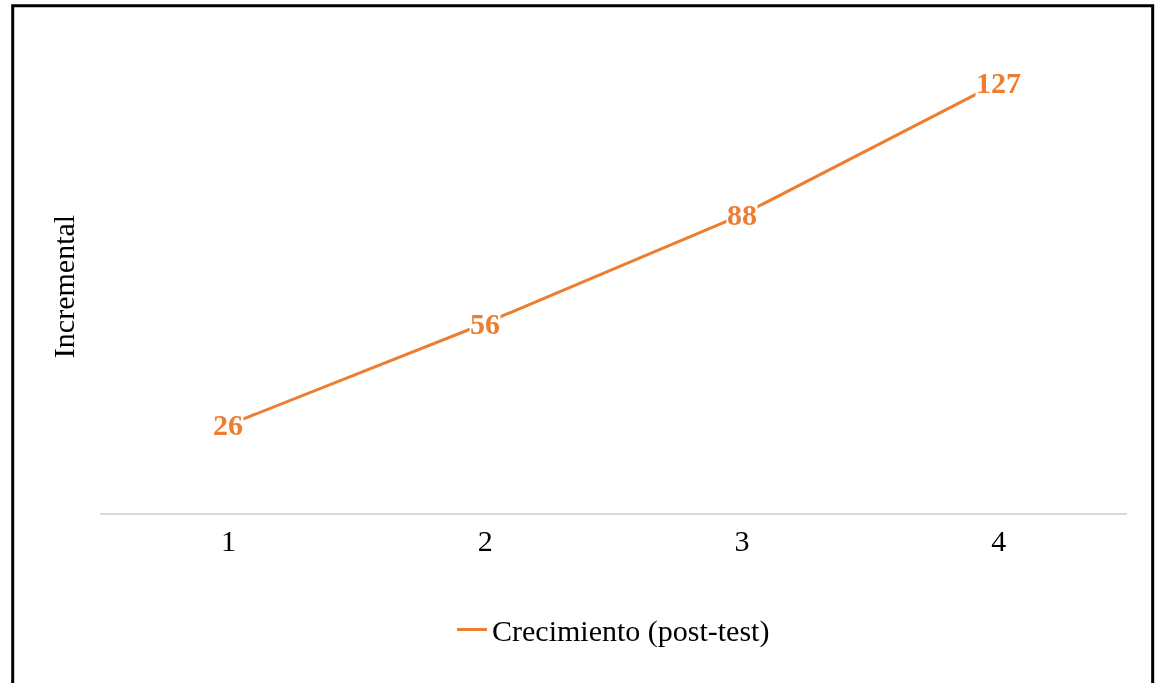  What do you see at coordinates (485, 323) in the screenshot?
I see `data-label: 56` at bounding box center [485, 323].